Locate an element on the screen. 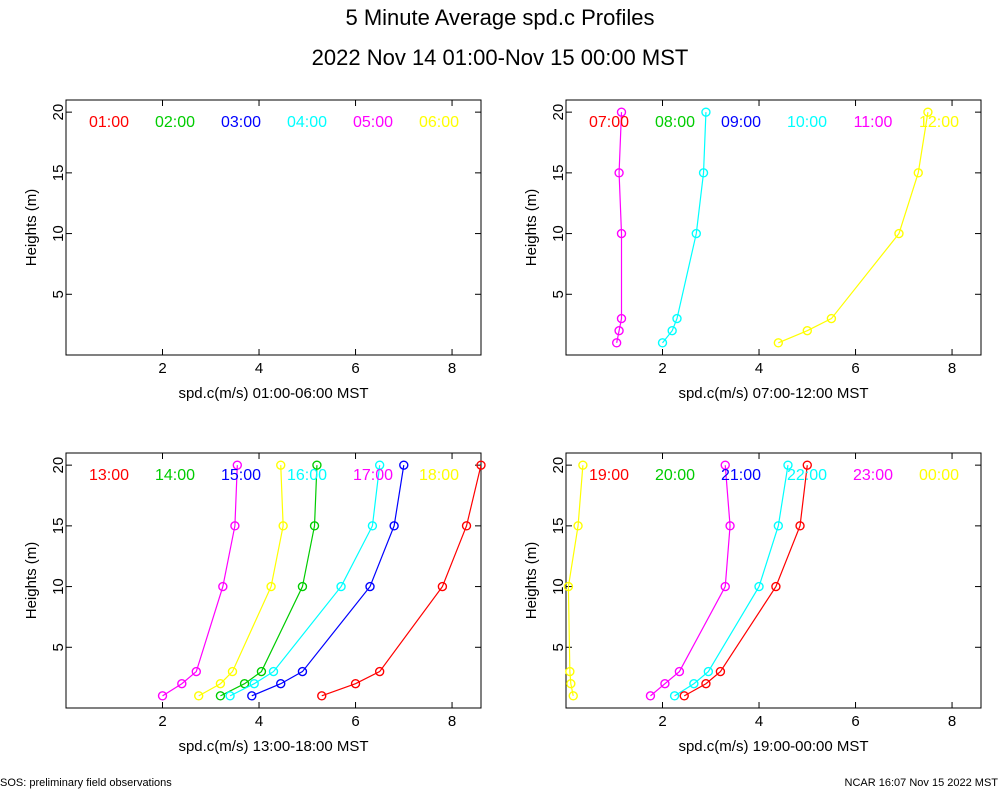 The height and width of the screenshot is (800, 1000). legend-entry: 20:00 is located at coordinates (675, 475).